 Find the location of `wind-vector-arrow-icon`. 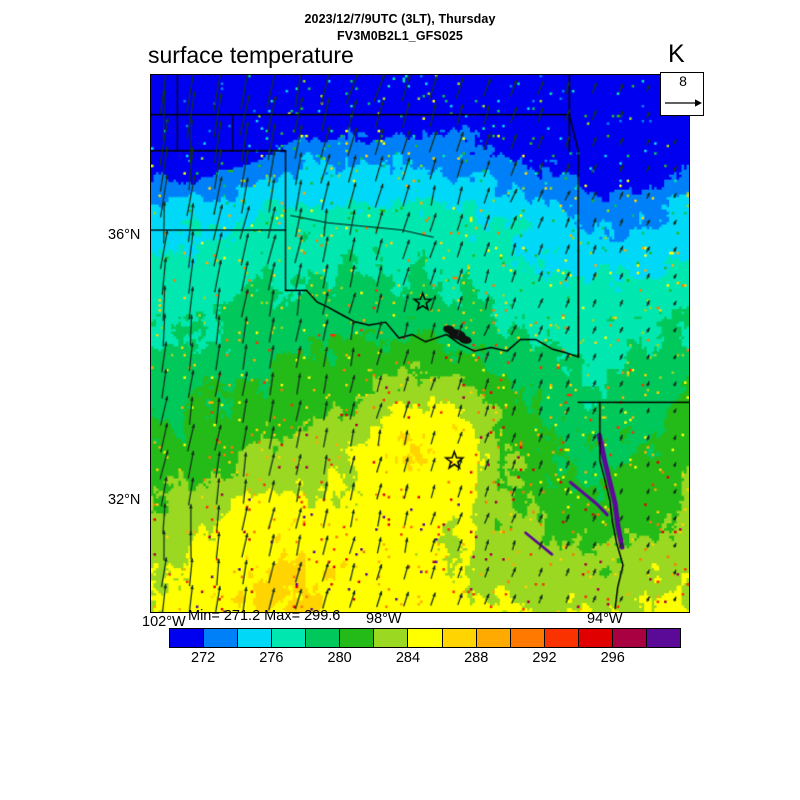

wind-vector-arrow-icon is located at coordinates (683, 103).